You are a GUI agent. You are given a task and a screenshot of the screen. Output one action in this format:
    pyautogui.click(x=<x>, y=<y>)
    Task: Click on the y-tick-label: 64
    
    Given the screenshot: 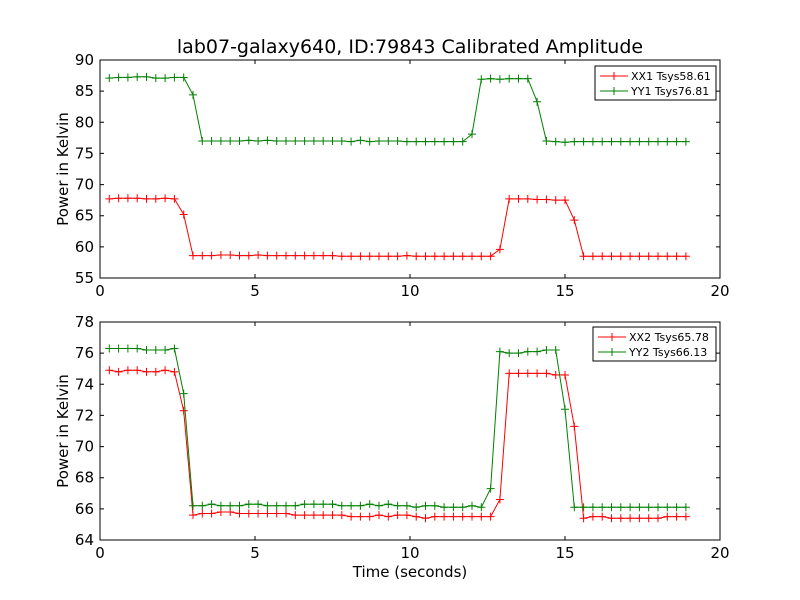 What is the action you would take?
    pyautogui.click(x=84, y=540)
    